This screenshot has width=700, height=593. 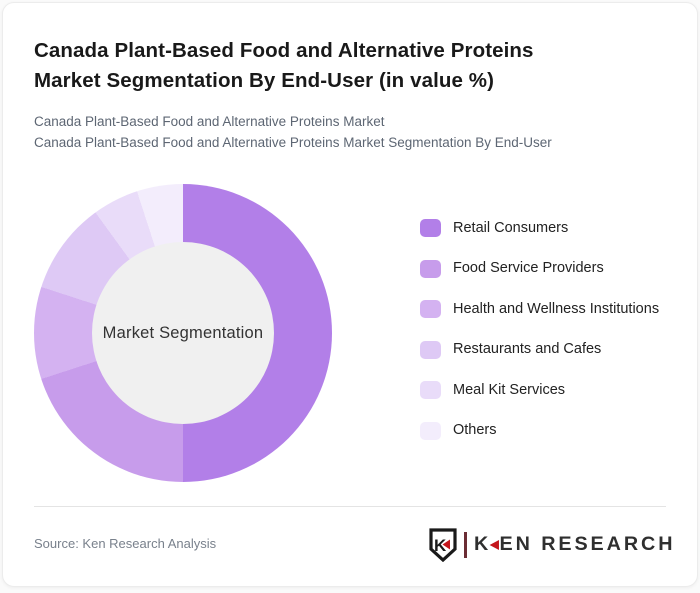 I want to click on donut-hole: Market Segmentation, so click(x=183, y=333).